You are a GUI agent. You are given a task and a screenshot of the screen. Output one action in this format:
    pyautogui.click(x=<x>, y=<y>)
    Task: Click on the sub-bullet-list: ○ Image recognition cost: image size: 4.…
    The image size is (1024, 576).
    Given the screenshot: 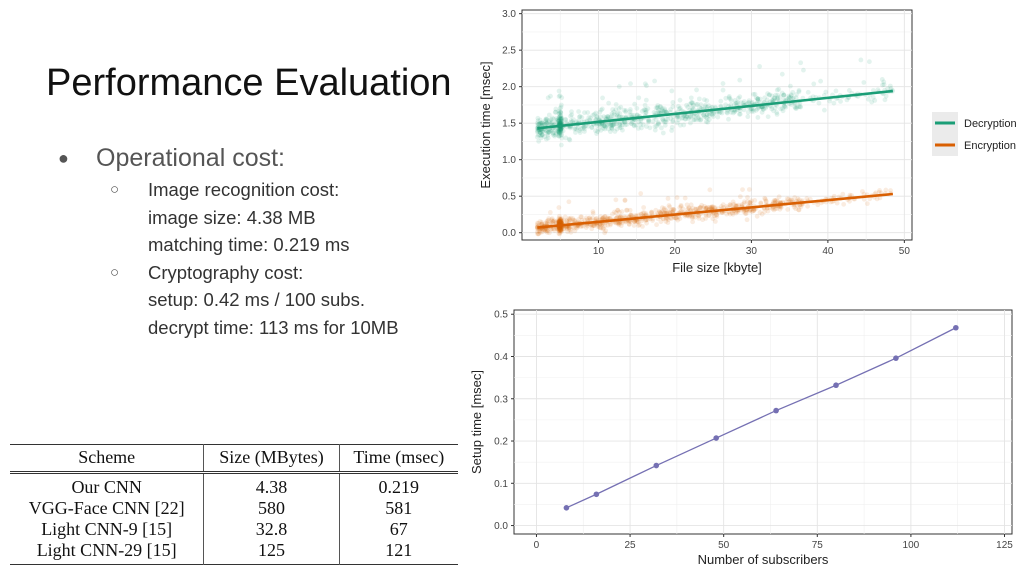 What is the action you would take?
    pyautogui.click(x=247, y=258)
    